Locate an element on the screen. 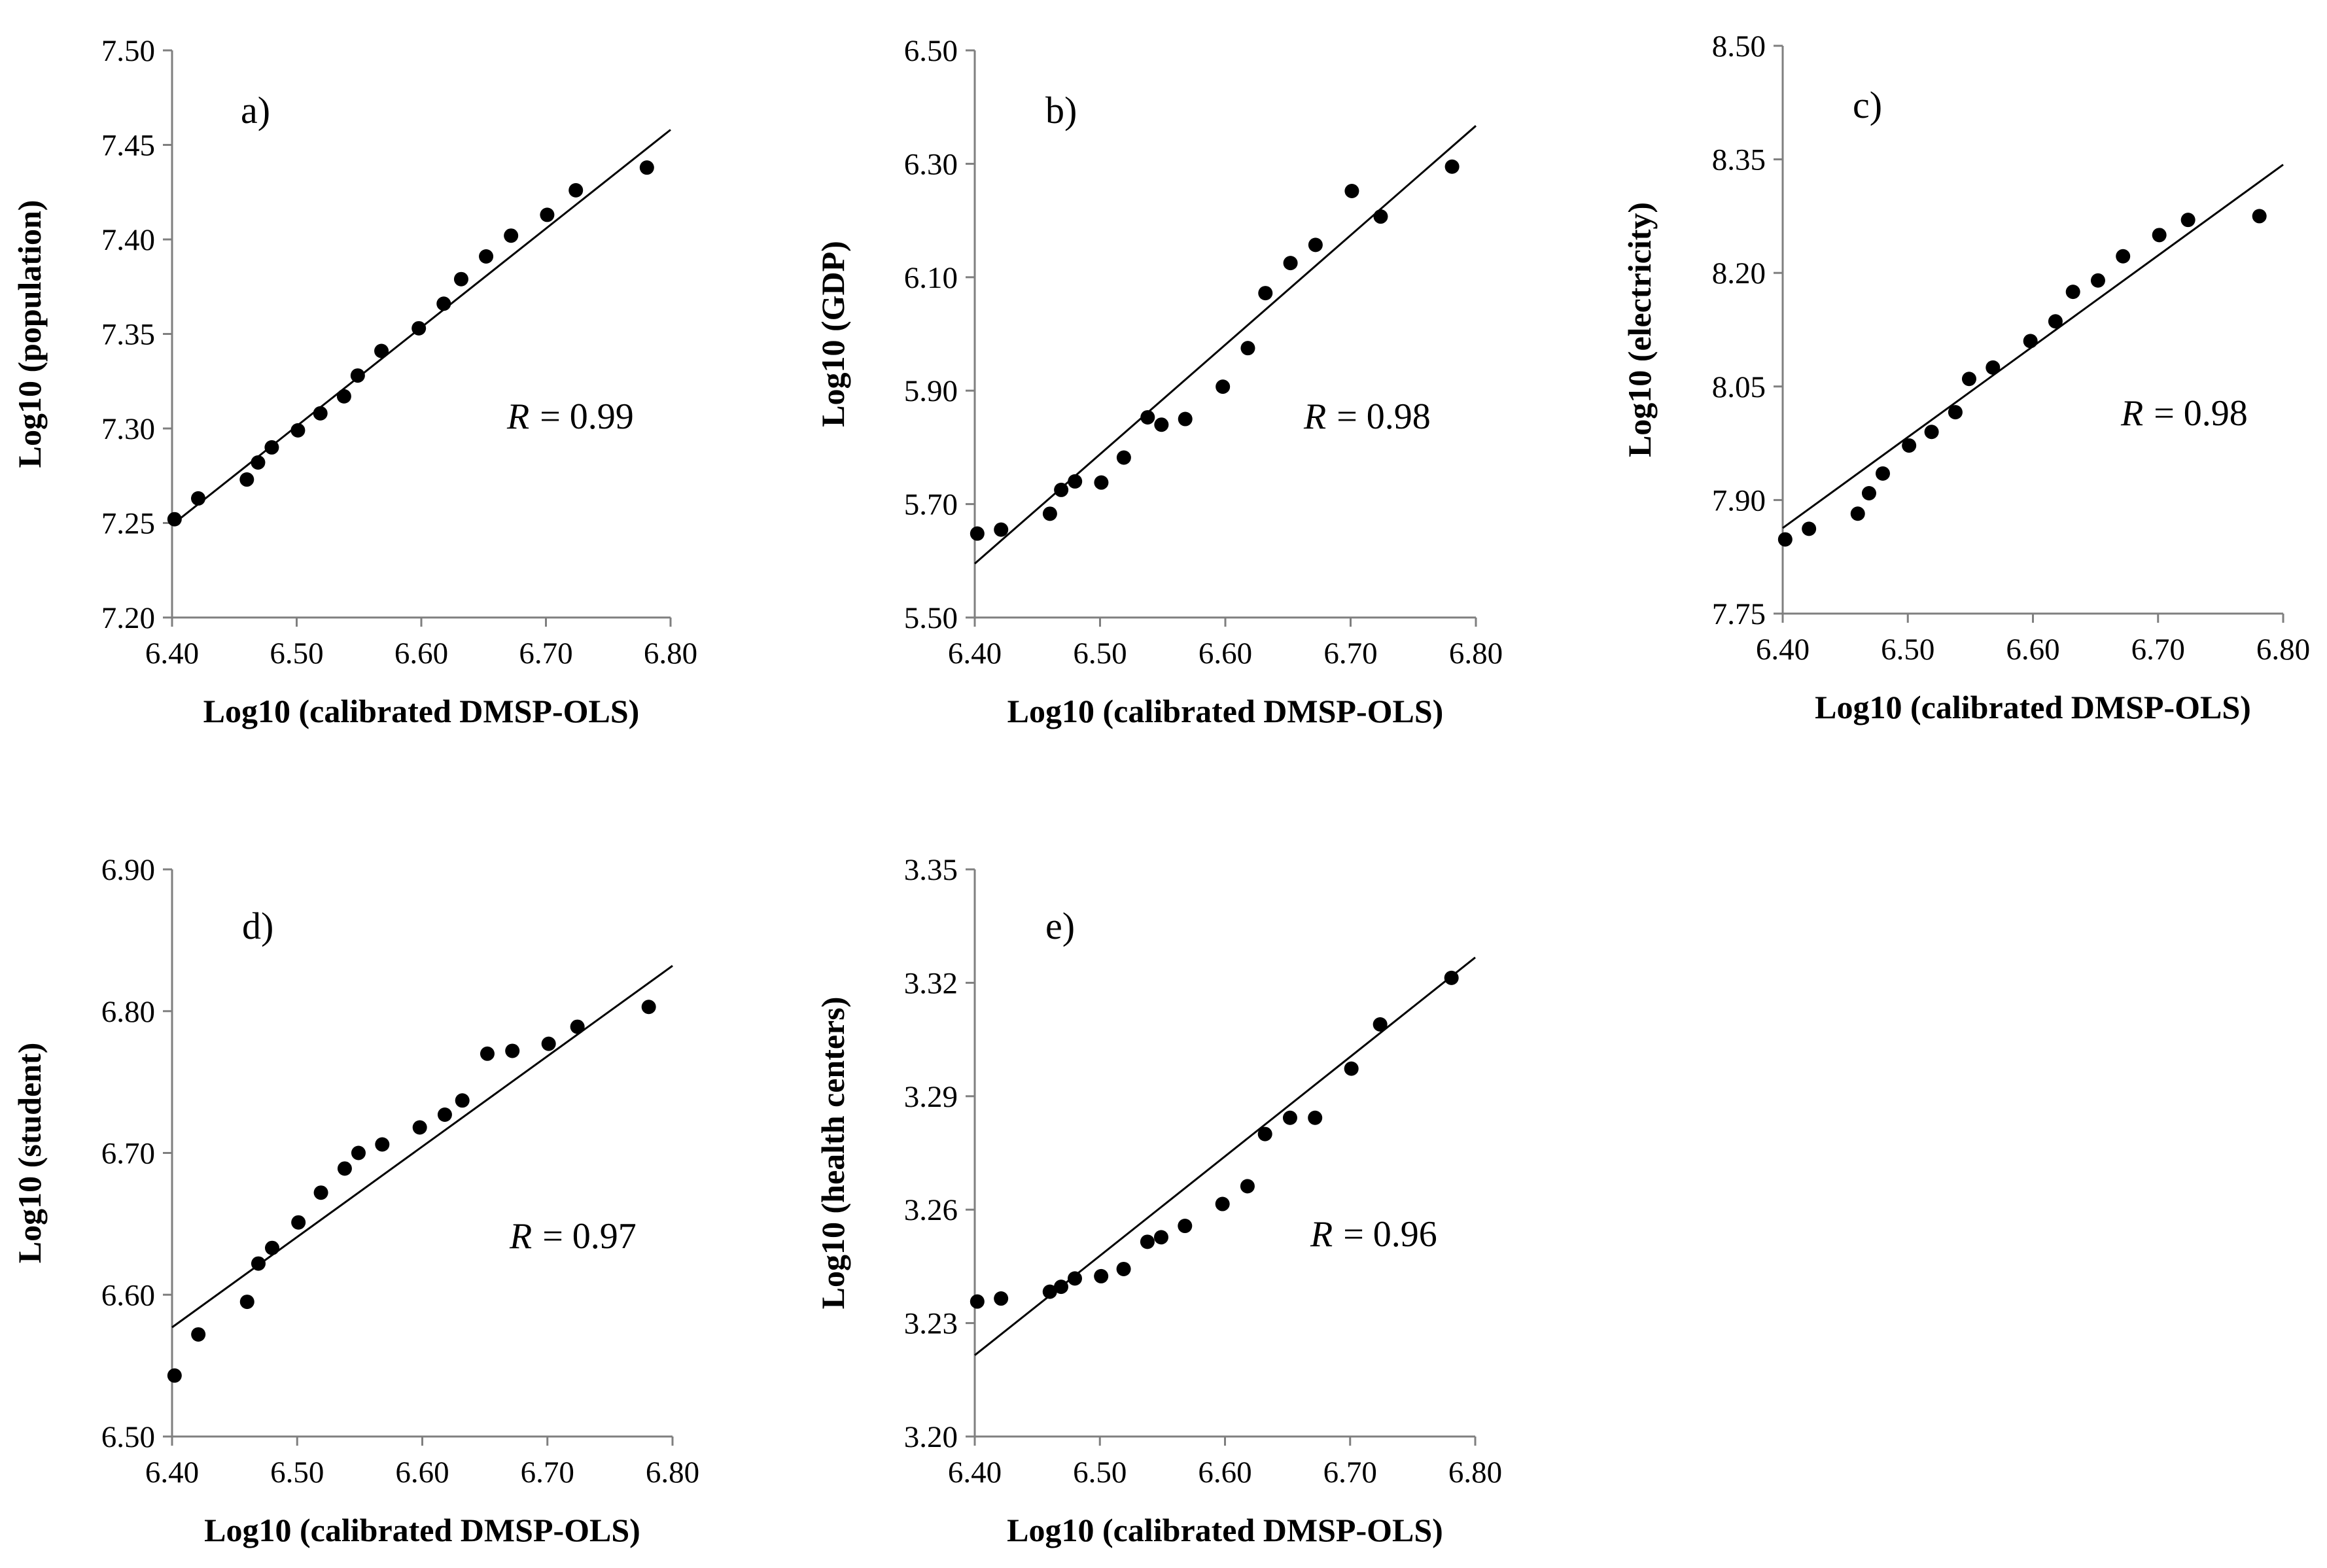 The height and width of the screenshot is (1568, 2327). y-tick-label: 7.90 is located at coordinates (1739, 500).